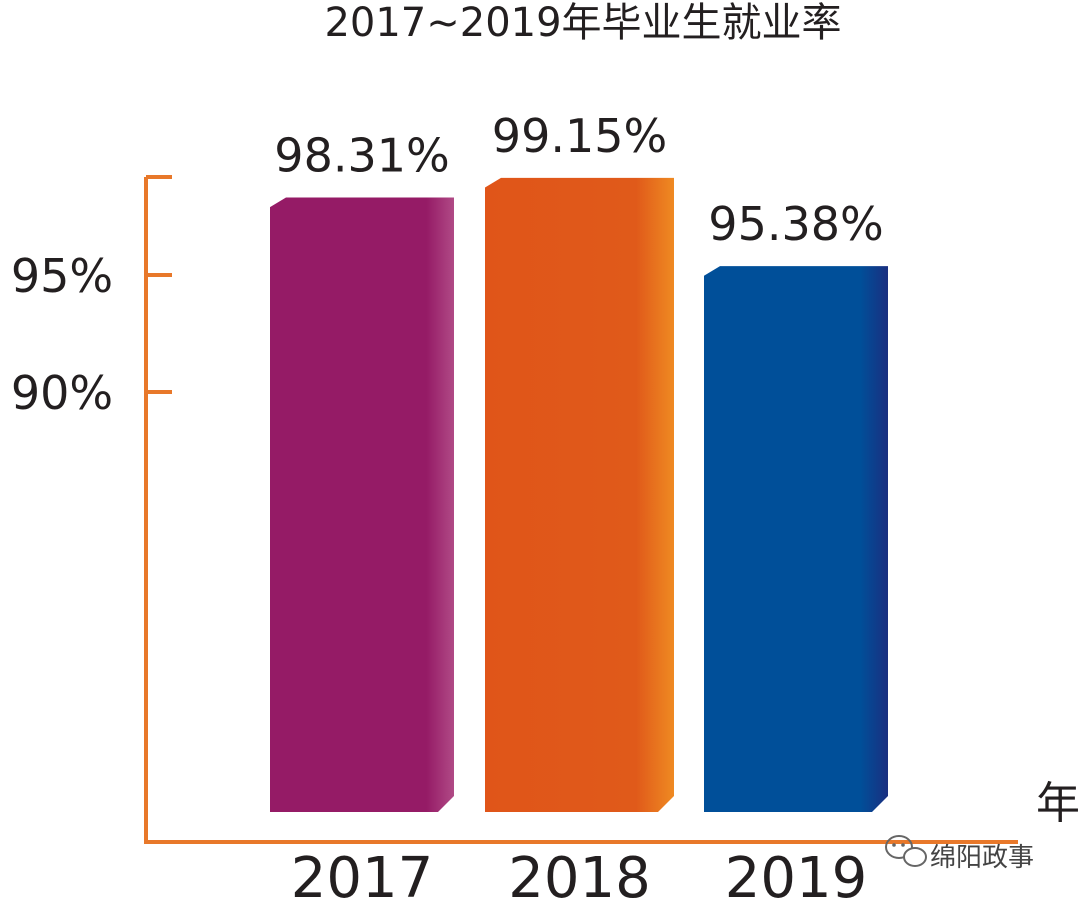  Describe the element at coordinates (579, 874) in the screenshot. I see `x-tick-label-2018: 2018` at that location.